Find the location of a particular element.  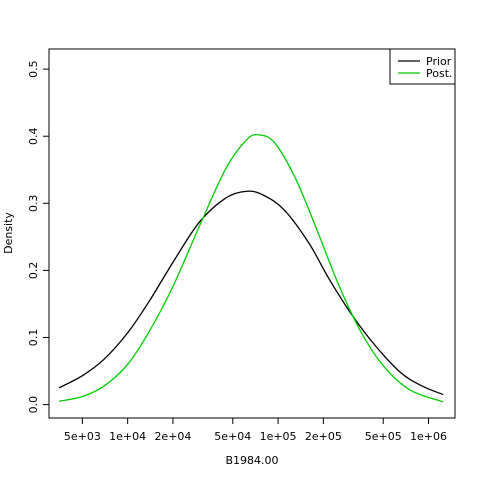

x-axis-title: B1984.00 is located at coordinates (251, 460).